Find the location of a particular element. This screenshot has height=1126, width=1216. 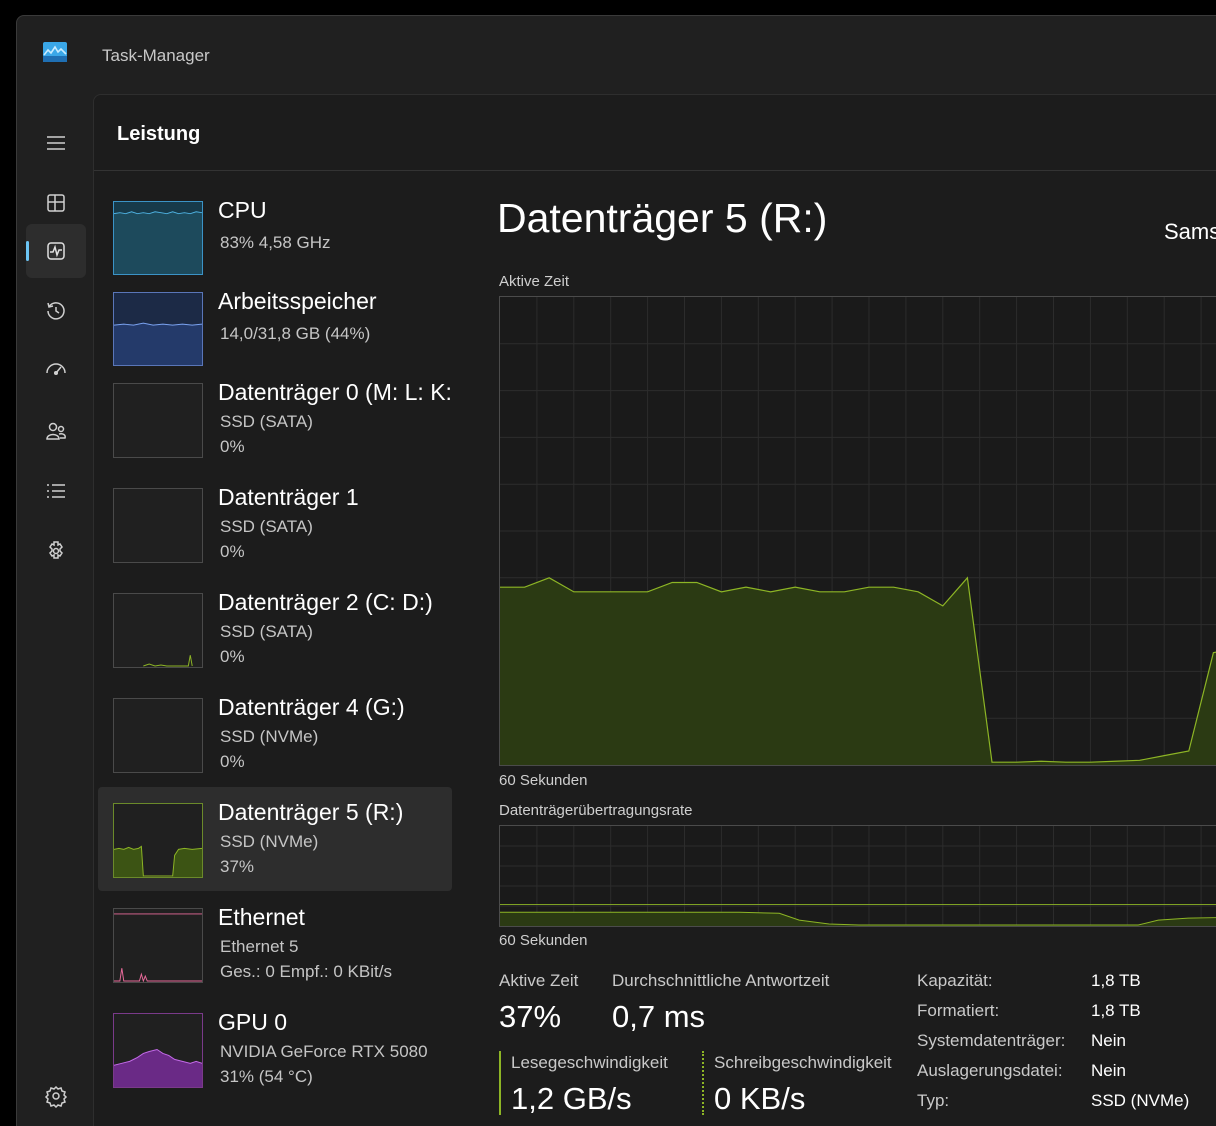

hamburger-menu-icon is located at coordinates (56, 143).